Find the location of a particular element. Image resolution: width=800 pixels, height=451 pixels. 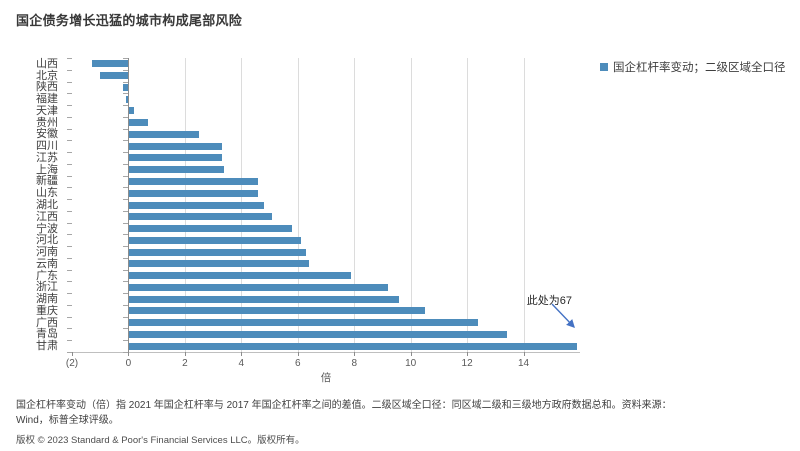

x-axis-tick-label: 8 is located at coordinates (354, 363).